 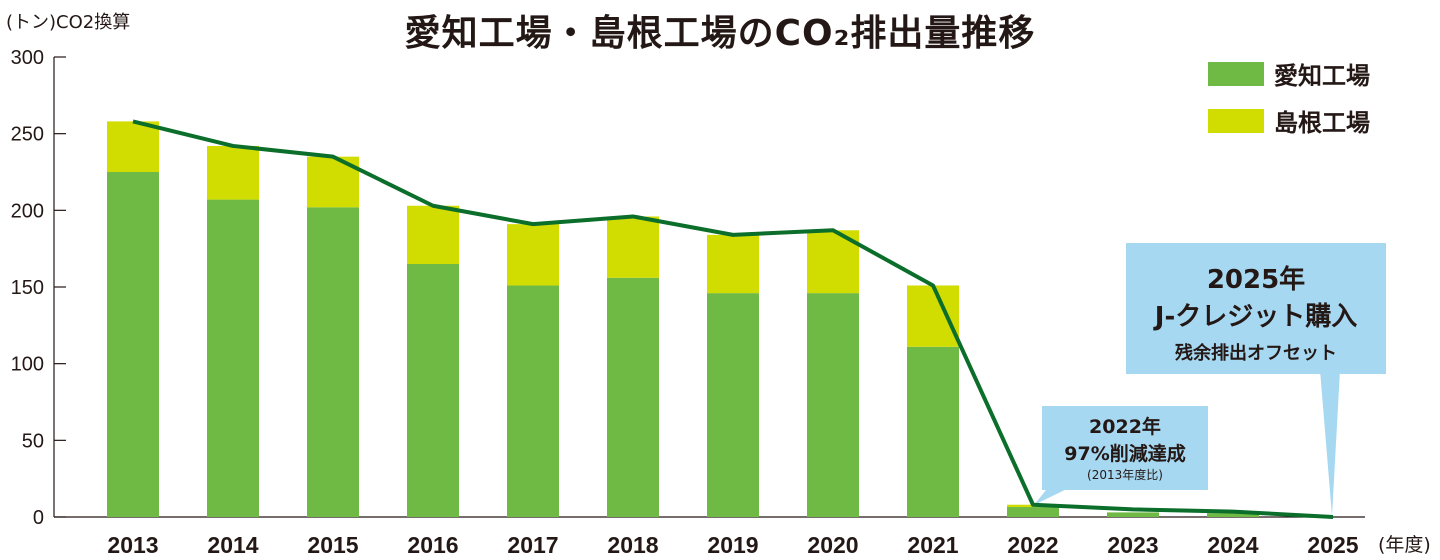 I want to click on legend-label: 島根工場, so click(x=1322, y=123).